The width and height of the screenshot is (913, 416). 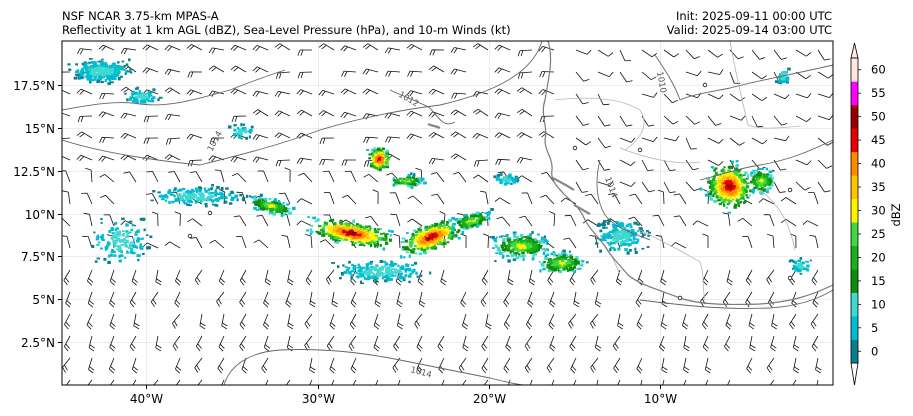 I want to click on colorbar-tick-label: 45, so click(x=878, y=140).